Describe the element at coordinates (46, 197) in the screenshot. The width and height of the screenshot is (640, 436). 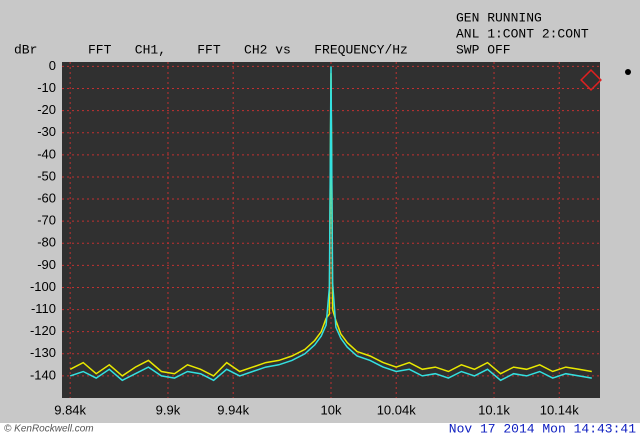
I see `y-tick-label: -60` at that location.